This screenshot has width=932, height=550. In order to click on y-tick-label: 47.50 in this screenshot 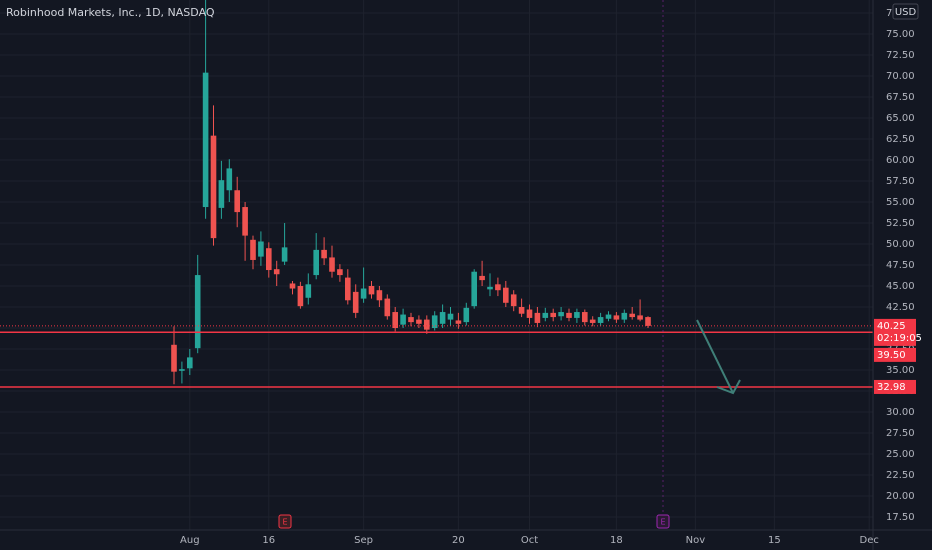, I will do `click(900, 265)`.